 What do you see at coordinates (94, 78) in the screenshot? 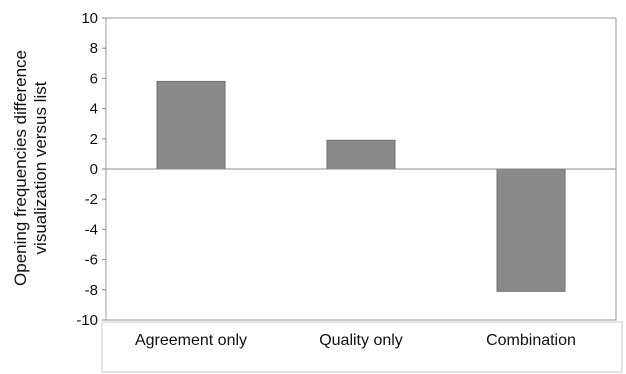
I see `y-tick-label: 6` at bounding box center [94, 78].